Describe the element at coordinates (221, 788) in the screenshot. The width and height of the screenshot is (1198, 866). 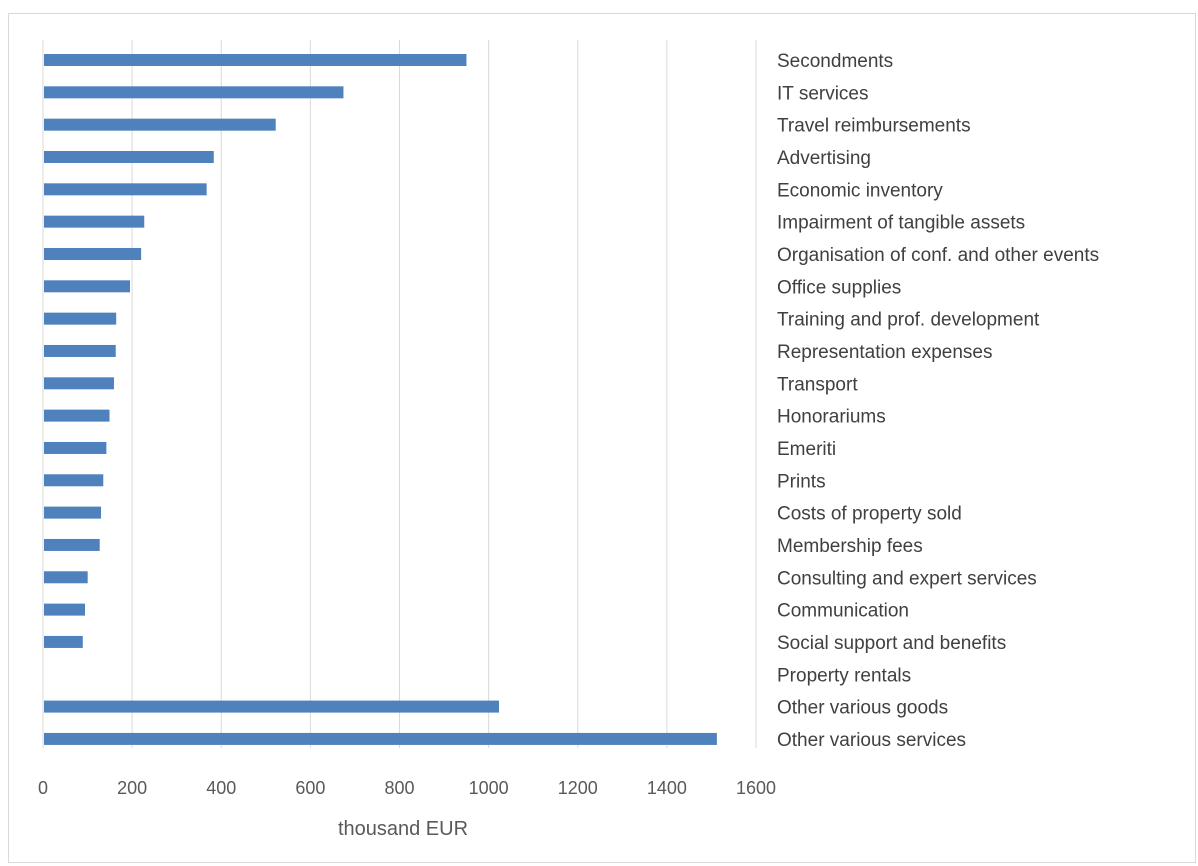
I see `x-tick-label: 400` at that location.